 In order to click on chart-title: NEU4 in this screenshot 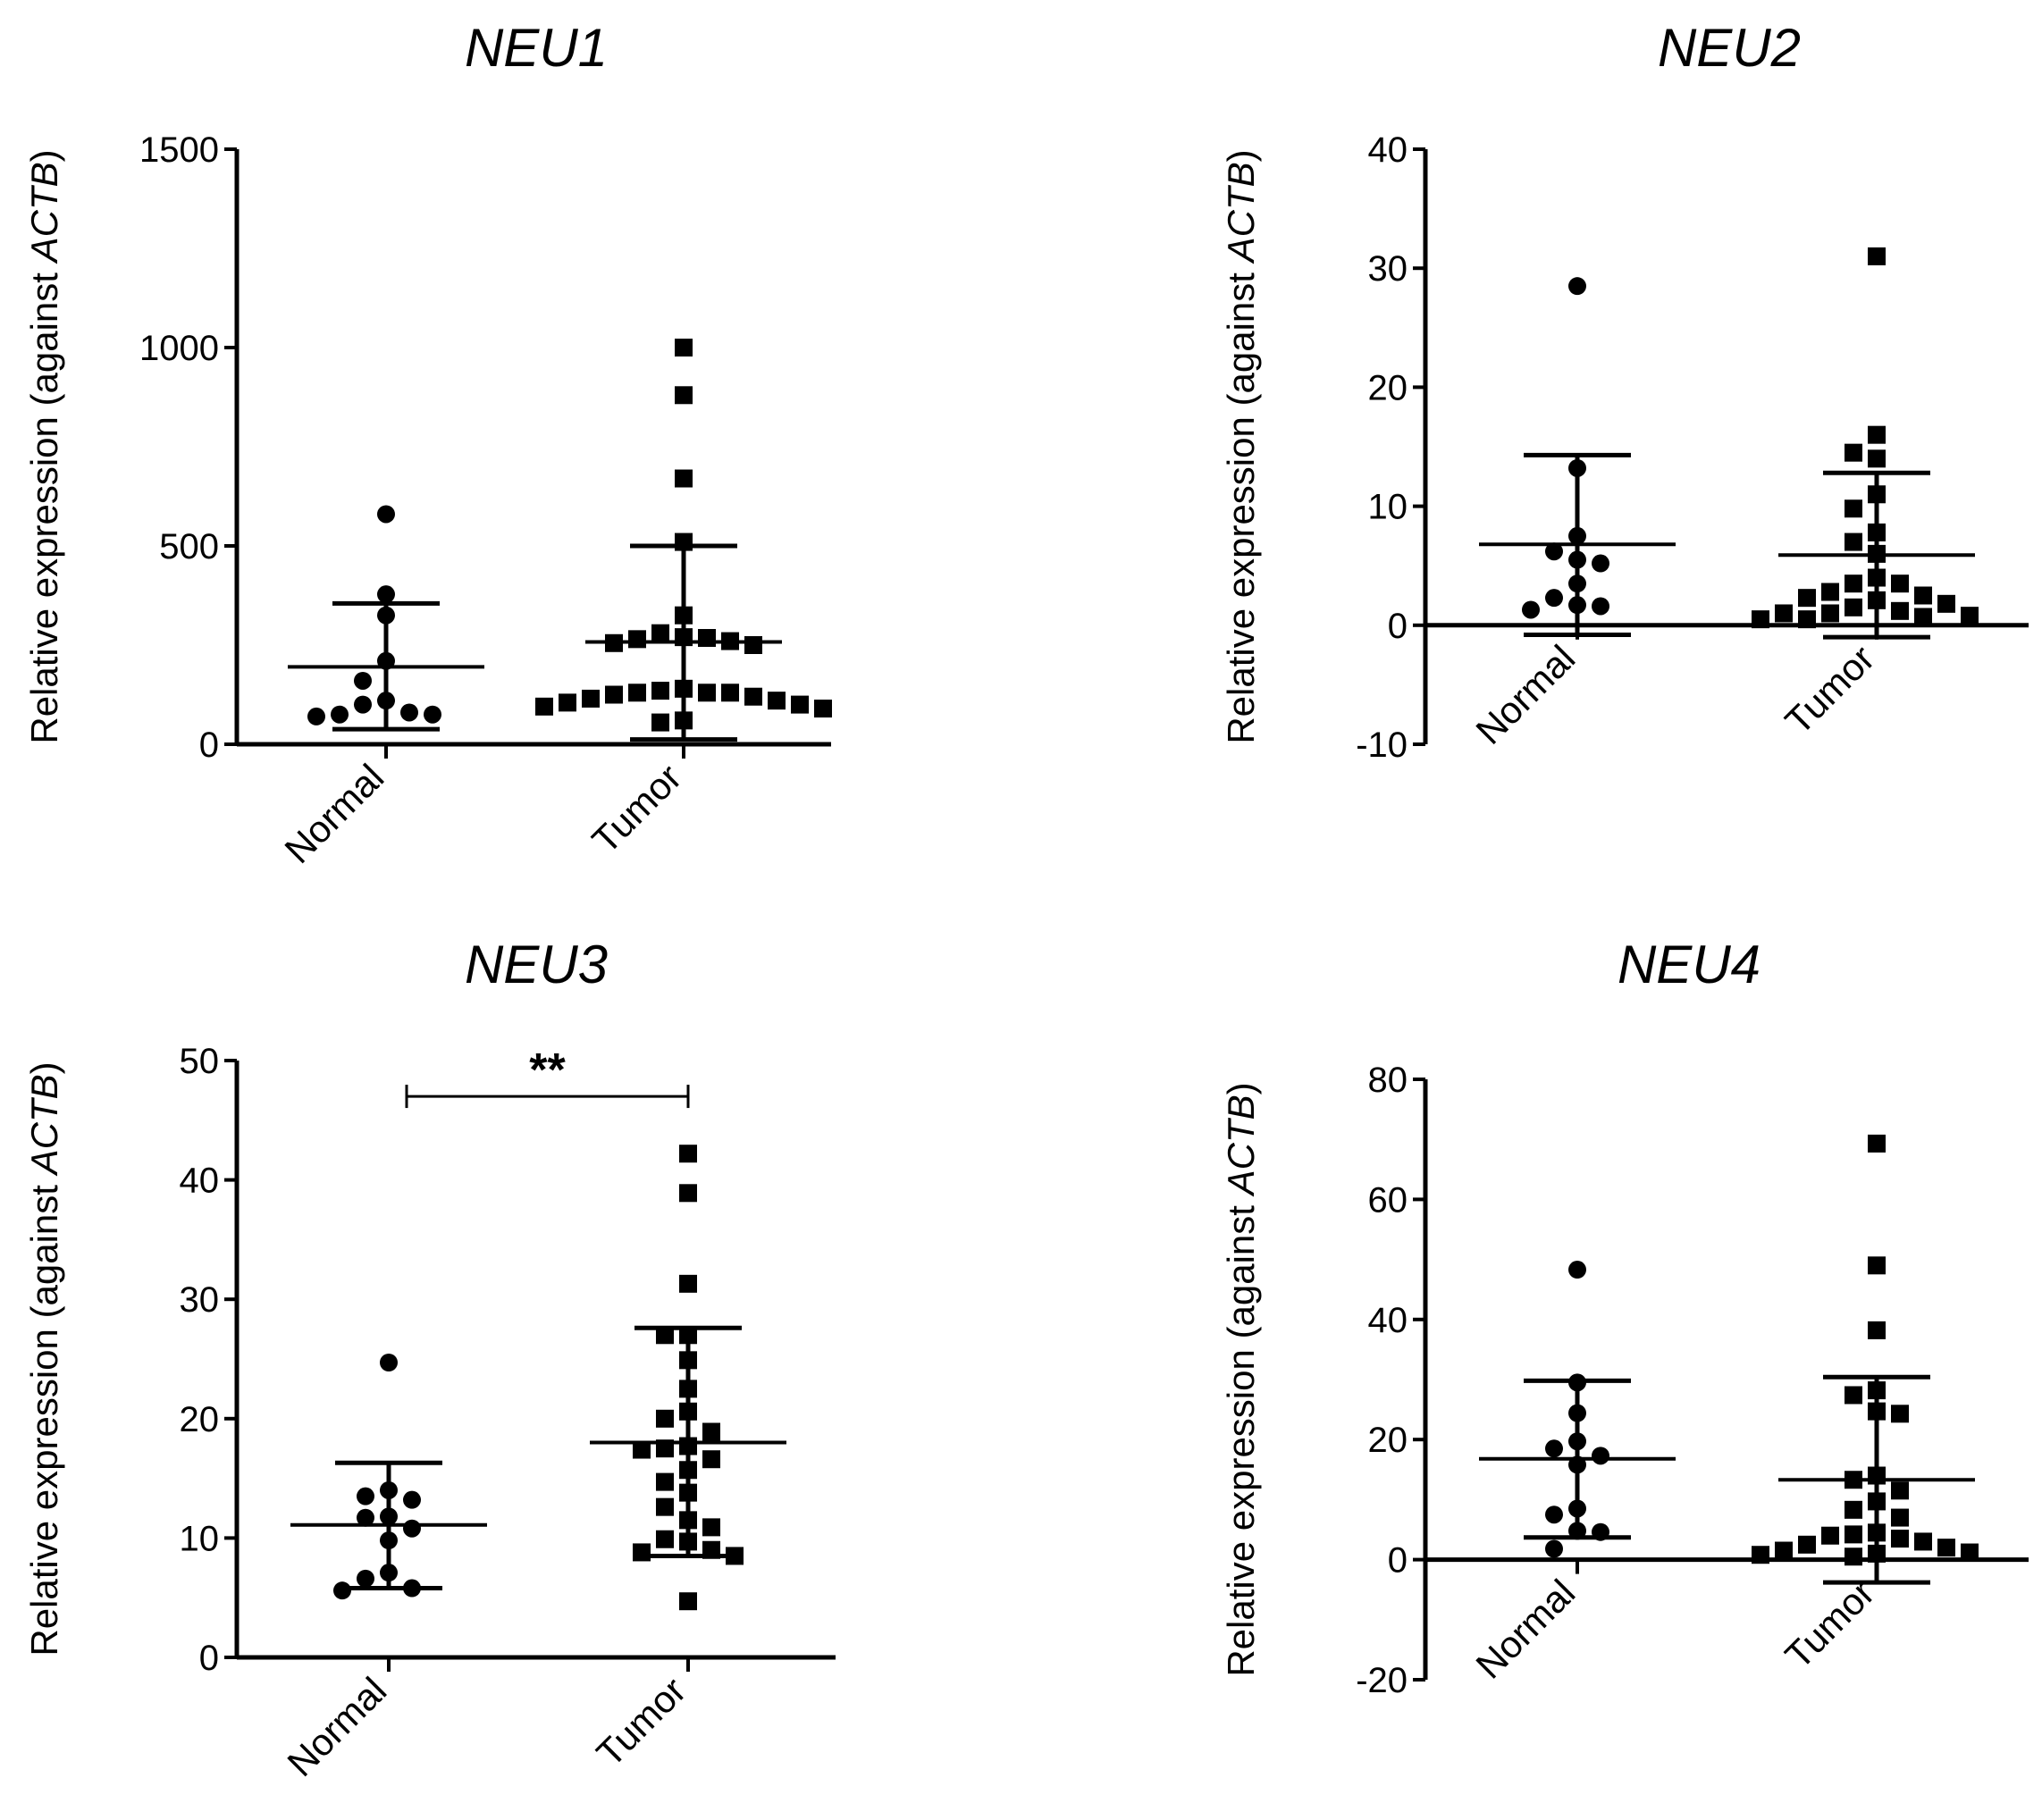, I will do `click(1689, 965)`.